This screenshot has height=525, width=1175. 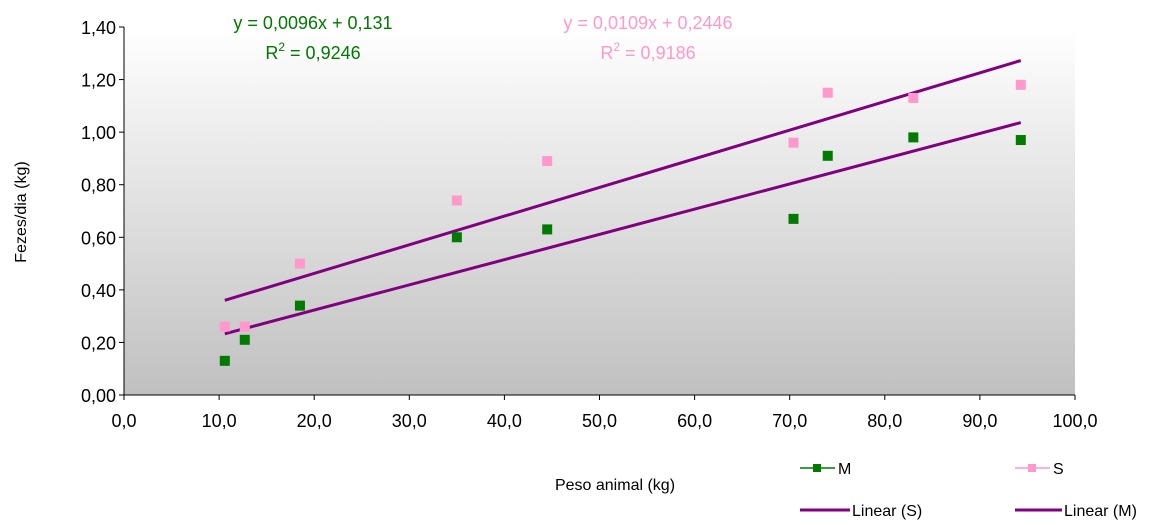 I want to click on x-tick-label: 40,0, so click(x=504, y=421).